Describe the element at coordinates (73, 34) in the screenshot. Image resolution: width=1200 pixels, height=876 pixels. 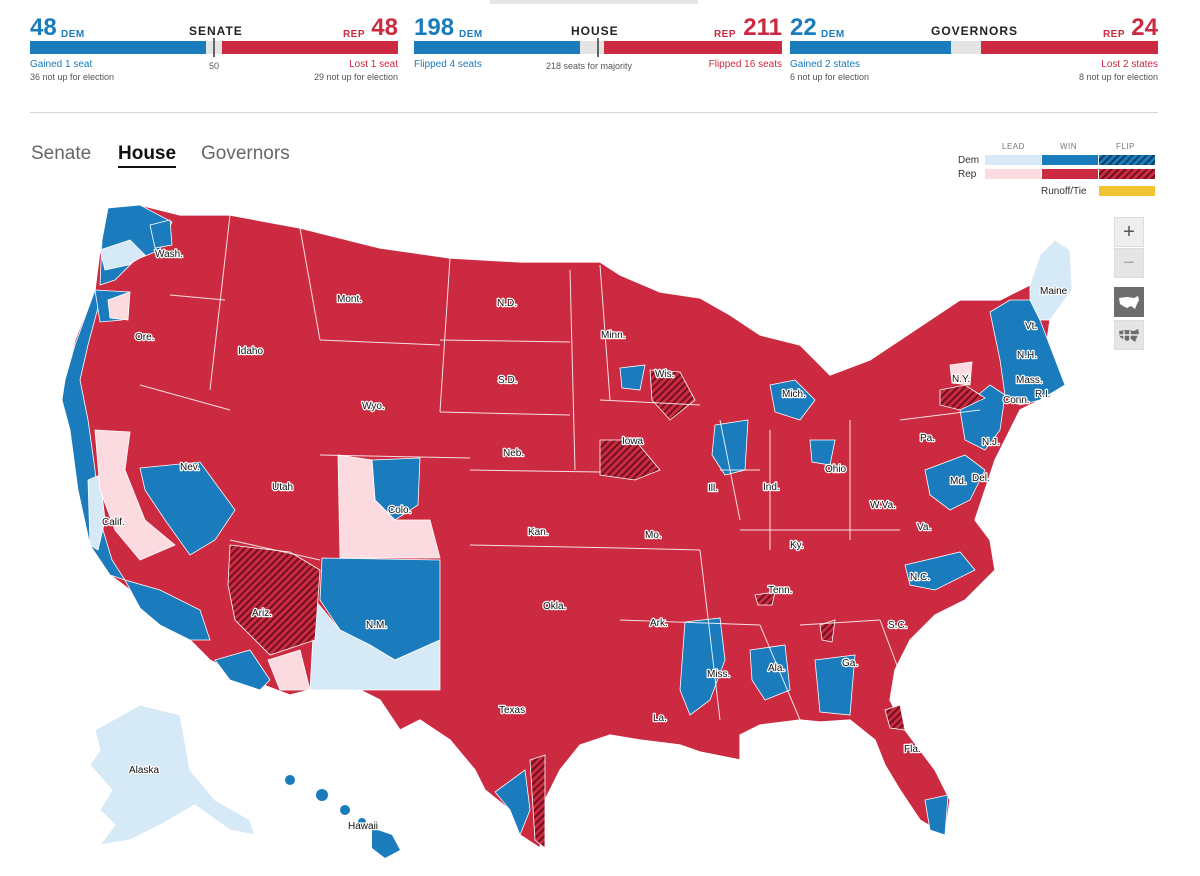
I see `senate-dem-tag: DEM` at that location.